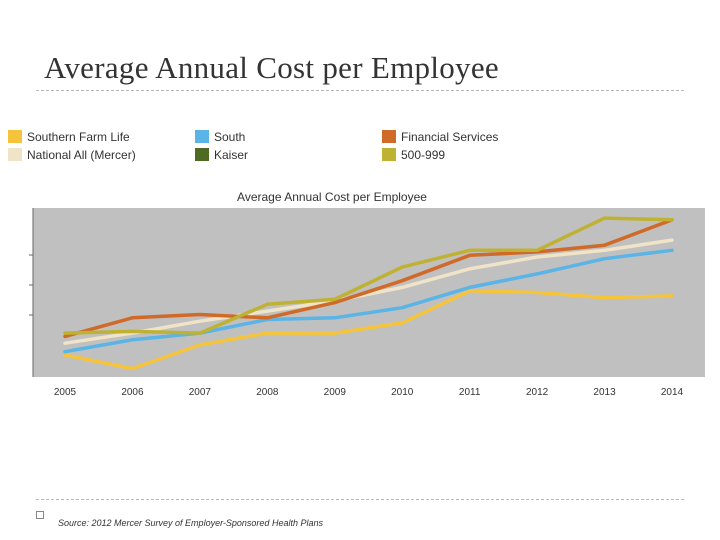 This screenshot has height=540, width=720. I want to click on legend-label-500-999: 500-999, so click(423, 155).